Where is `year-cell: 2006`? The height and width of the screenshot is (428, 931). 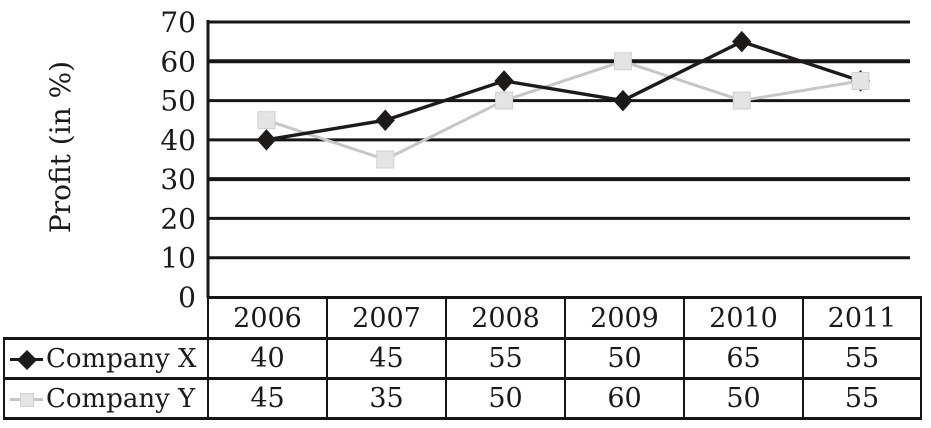 year-cell: 2006 is located at coordinates (267, 318).